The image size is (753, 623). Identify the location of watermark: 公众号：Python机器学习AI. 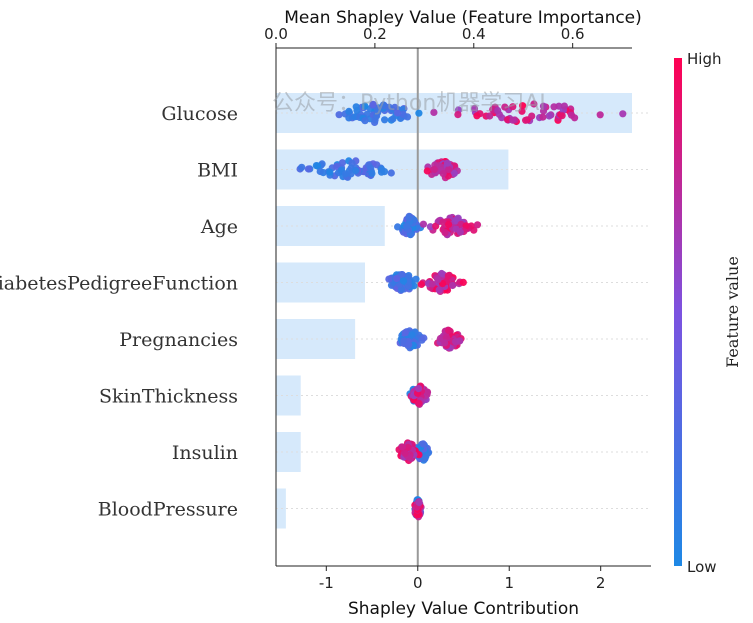
(409, 103).